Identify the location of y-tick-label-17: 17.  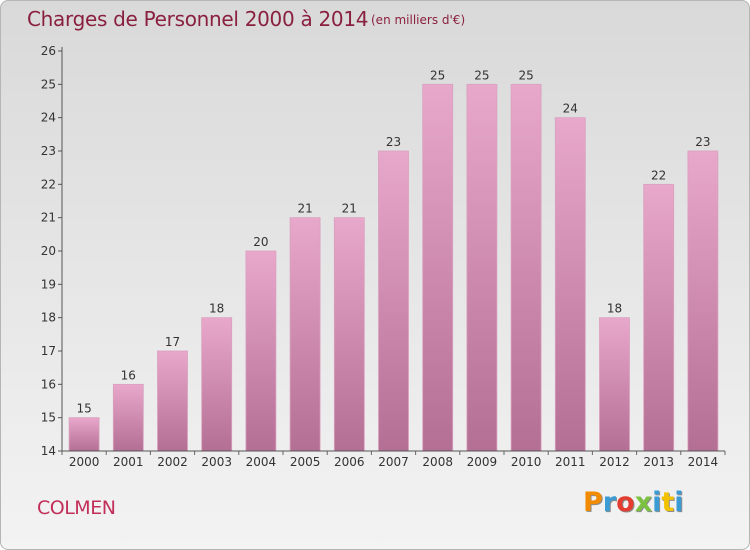
(48, 351).